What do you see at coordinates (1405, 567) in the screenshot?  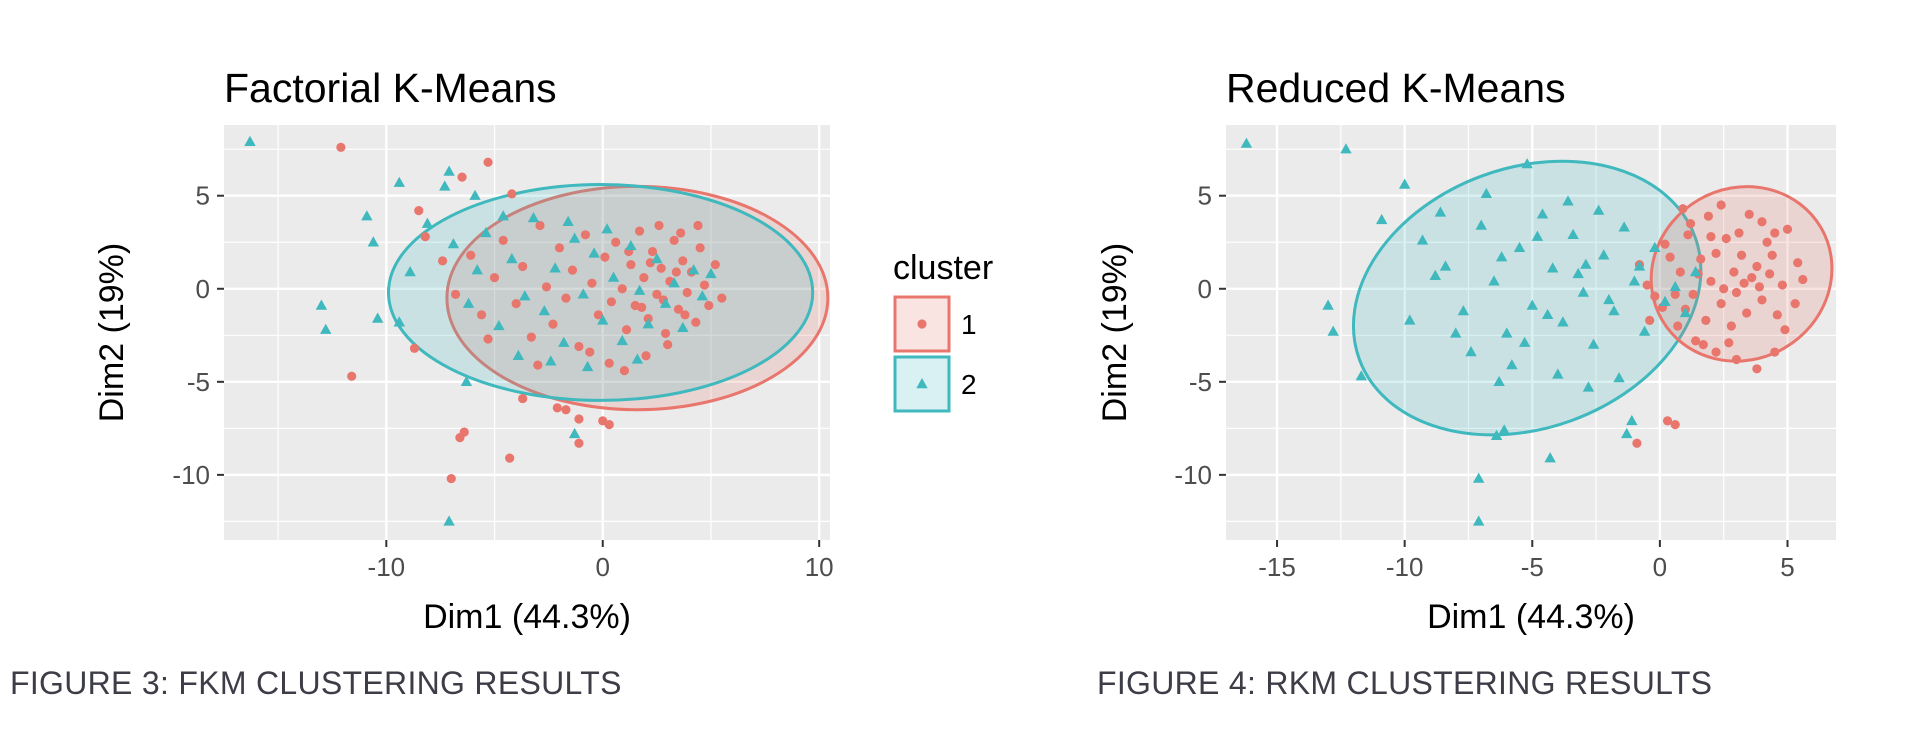 I see `x-tick-label: -10` at bounding box center [1405, 567].